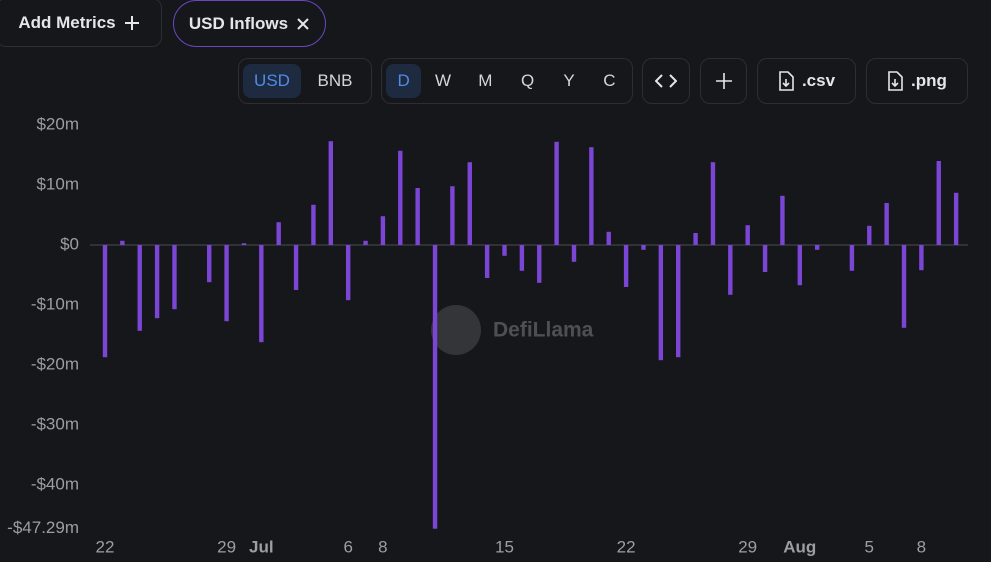 The image size is (991, 562). Describe the element at coordinates (67, 22) in the screenshot. I see `label: Add Metrics` at that location.